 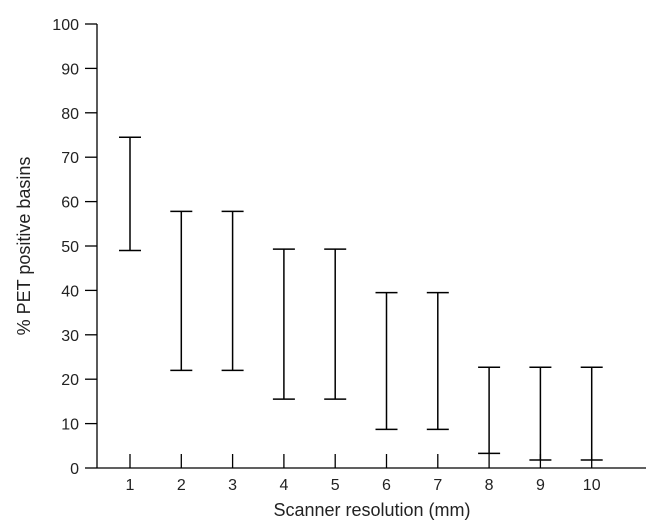 What do you see at coordinates (70, 380) in the screenshot?
I see `y-tick-label-20: 20` at bounding box center [70, 380].